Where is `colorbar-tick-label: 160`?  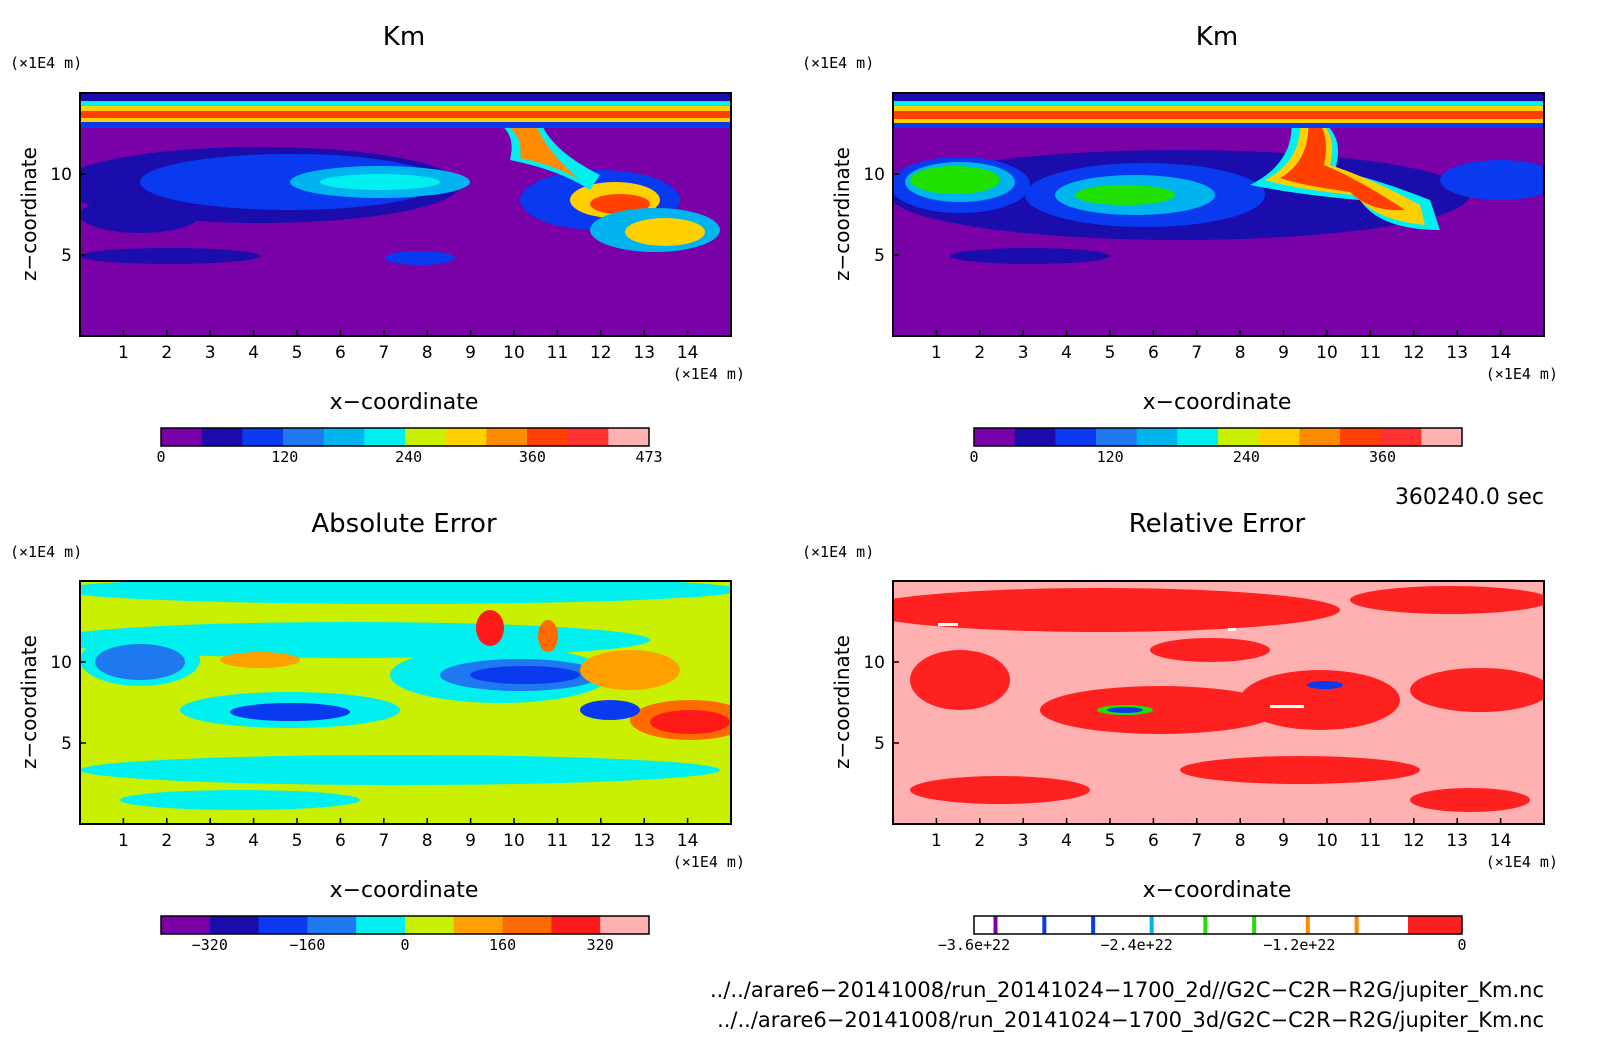 colorbar-tick-label: 160 is located at coordinates (502, 945).